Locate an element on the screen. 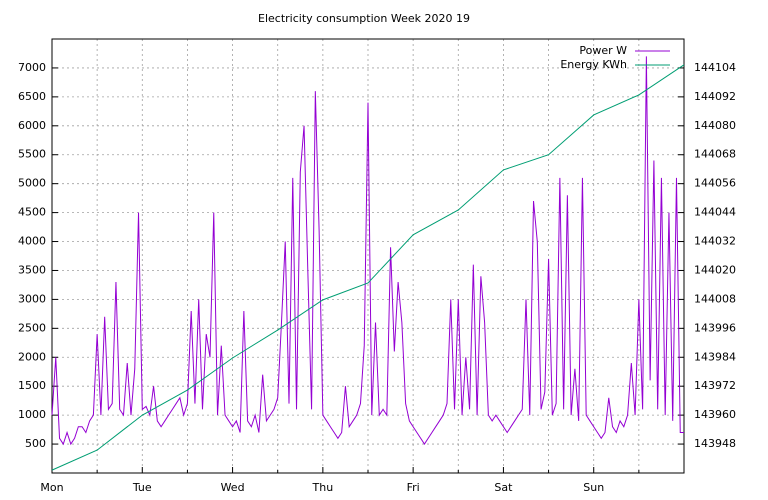 This screenshot has width=768, height=500. x-tick-label: Fri is located at coordinates (413, 487).